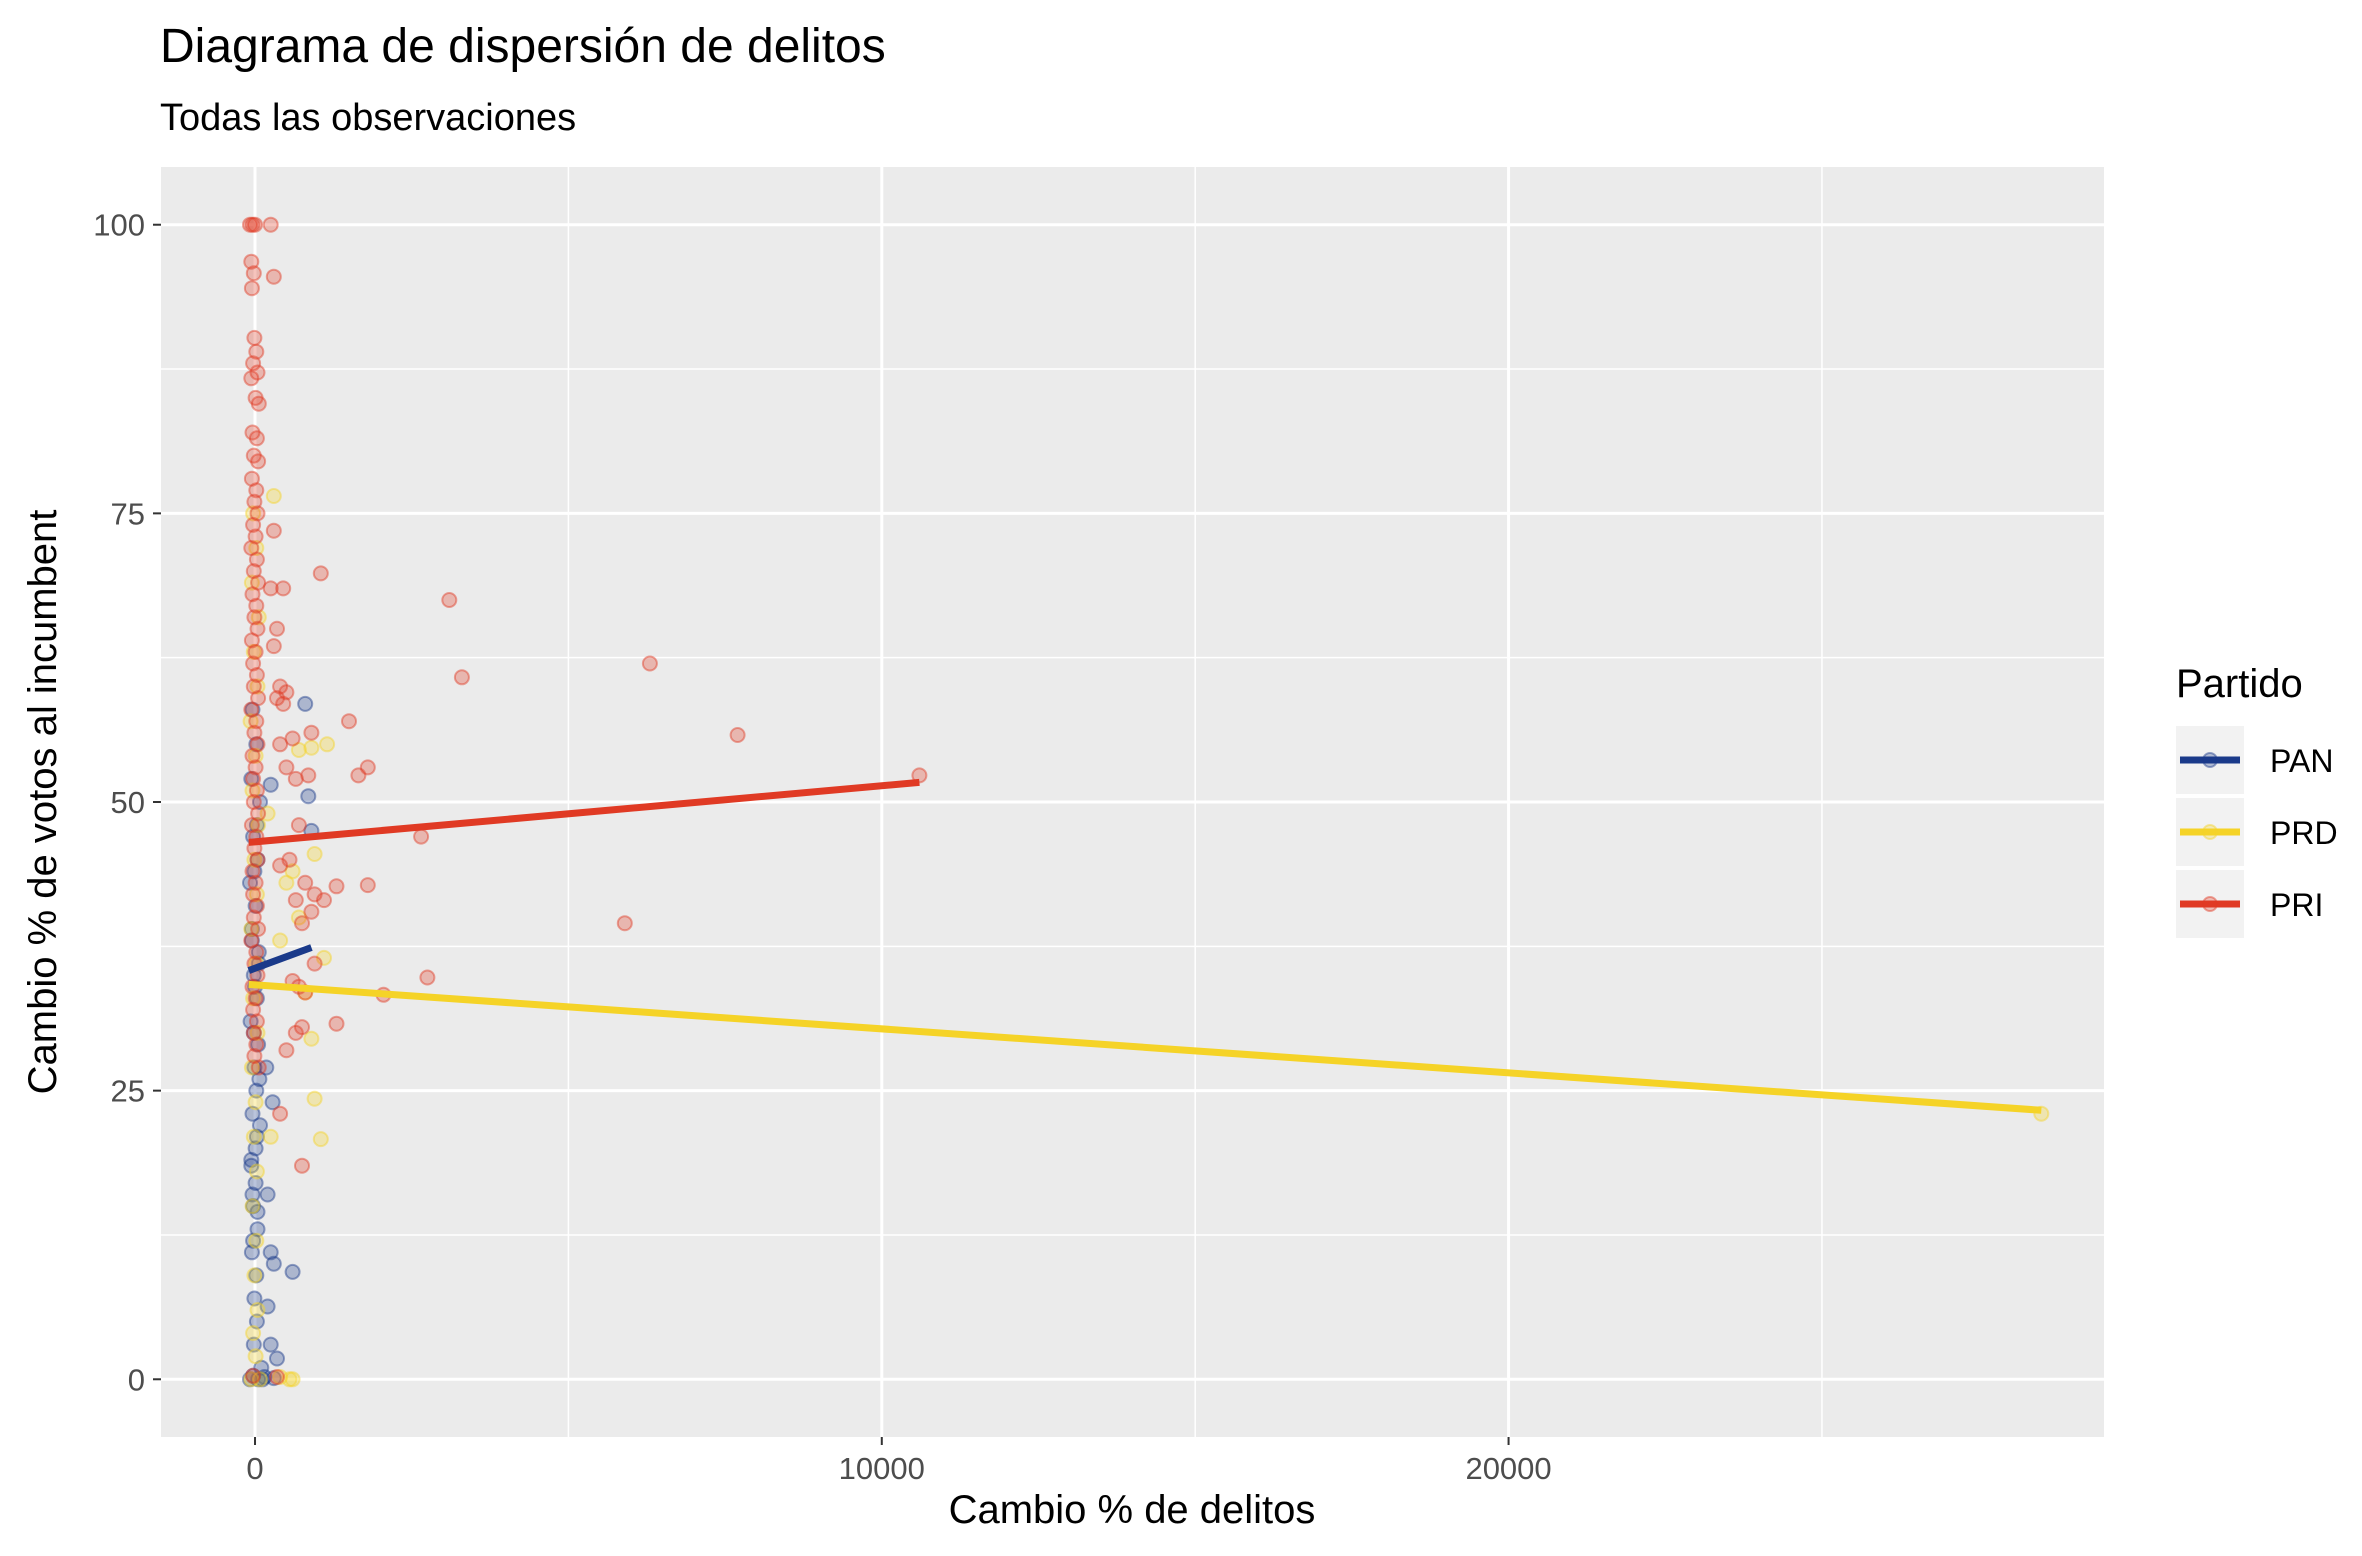 The image size is (2362, 1556). What do you see at coordinates (899, 1461) in the screenshot?
I see `x-axis-ticks: 0 10000 20000` at bounding box center [899, 1461].